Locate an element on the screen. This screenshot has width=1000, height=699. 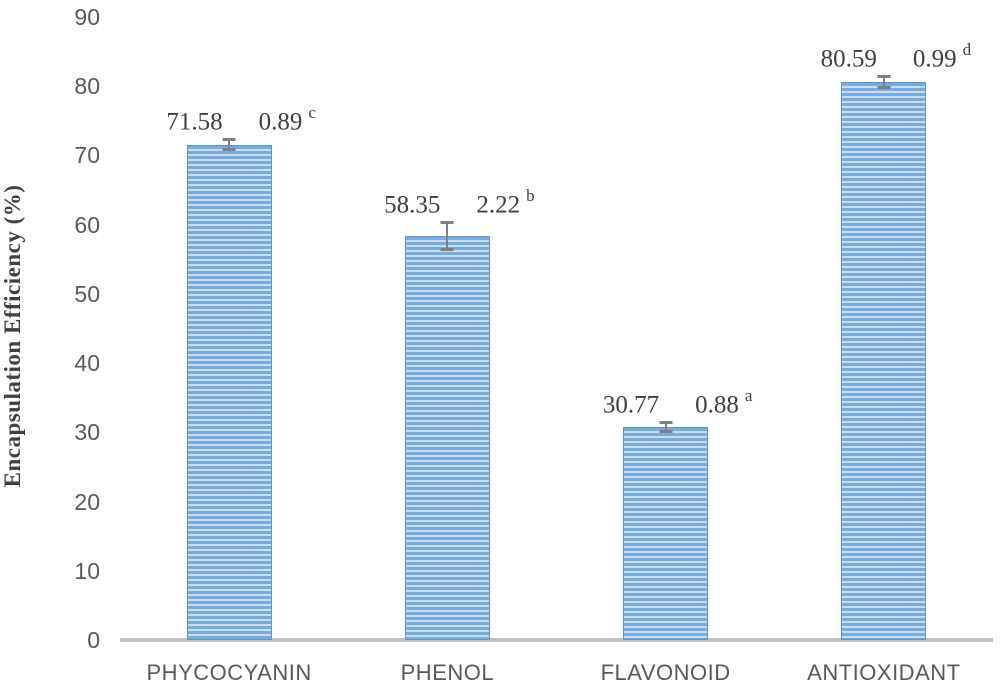
y-tick-label: 40 is located at coordinates (87, 363).